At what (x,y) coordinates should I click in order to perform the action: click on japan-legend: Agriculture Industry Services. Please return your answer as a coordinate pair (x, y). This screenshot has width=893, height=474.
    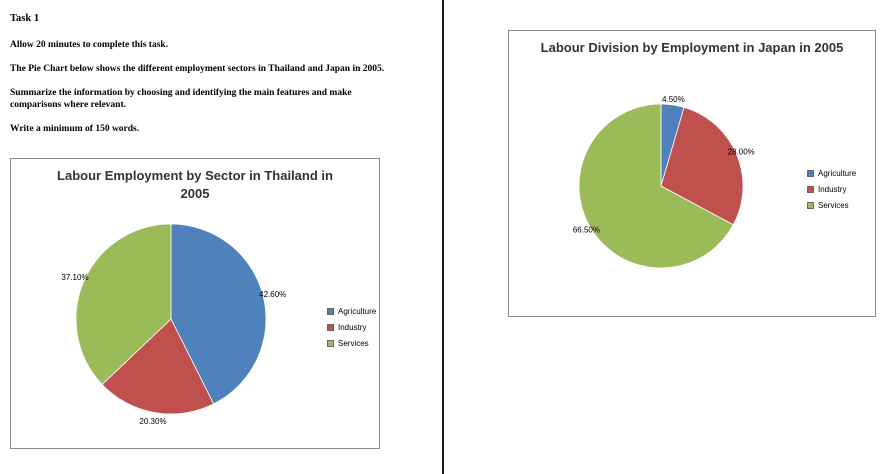
    Looking at the image, I should click on (831, 189).